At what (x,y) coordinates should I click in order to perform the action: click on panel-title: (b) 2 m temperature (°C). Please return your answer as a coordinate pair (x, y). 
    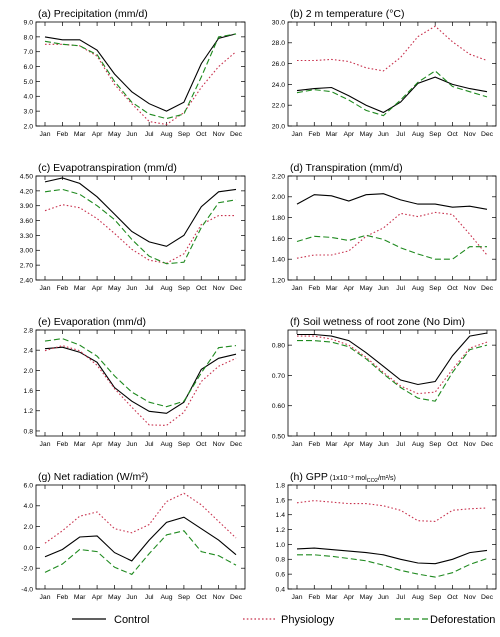
    Looking at the image, I should click on (347, 14).